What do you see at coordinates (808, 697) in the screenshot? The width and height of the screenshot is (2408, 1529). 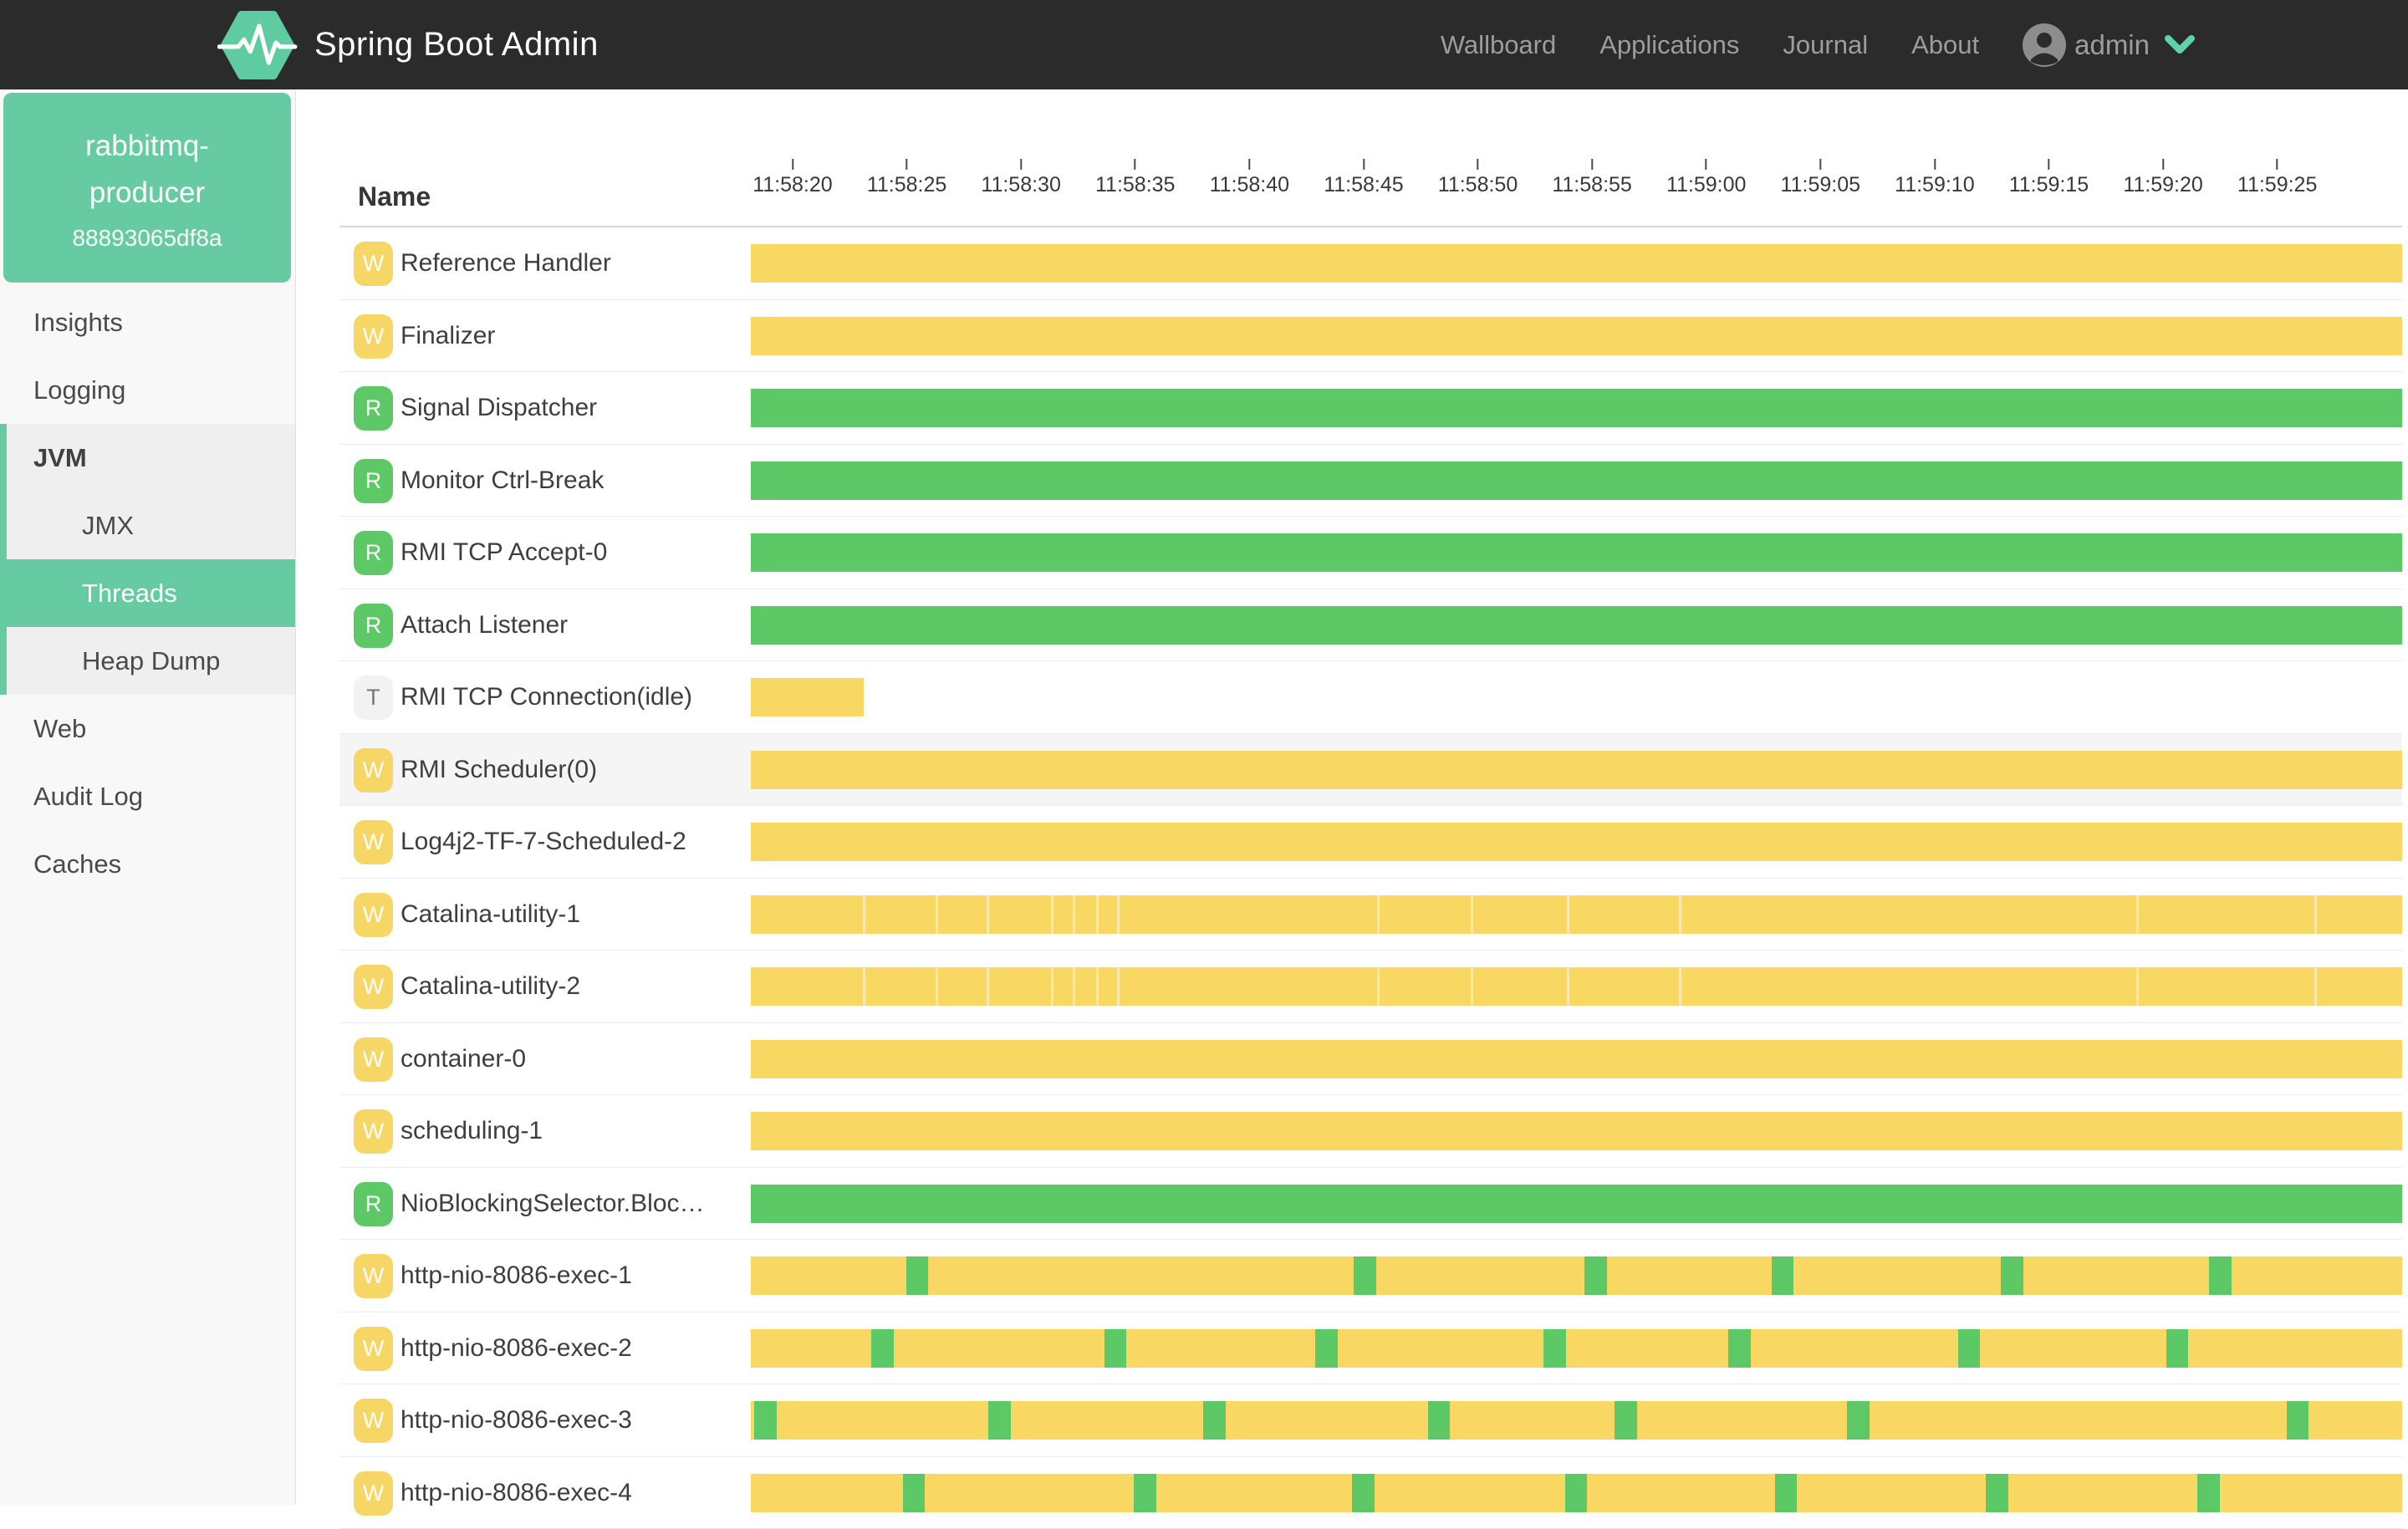 I see `state-segment-timed_waiting` at bounding box center [808, 697].